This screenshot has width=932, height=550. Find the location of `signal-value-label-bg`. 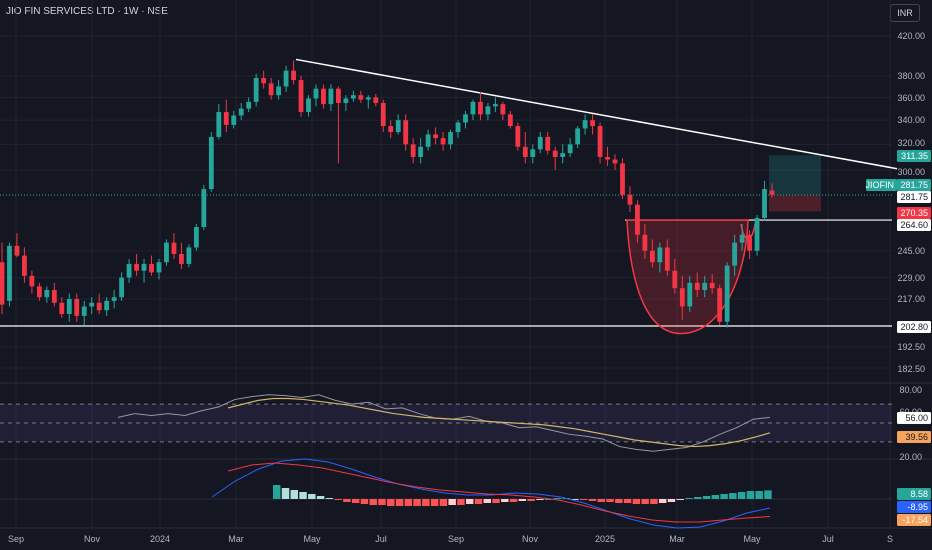

signal-value-label-bg is located at coordinates (914, 520).